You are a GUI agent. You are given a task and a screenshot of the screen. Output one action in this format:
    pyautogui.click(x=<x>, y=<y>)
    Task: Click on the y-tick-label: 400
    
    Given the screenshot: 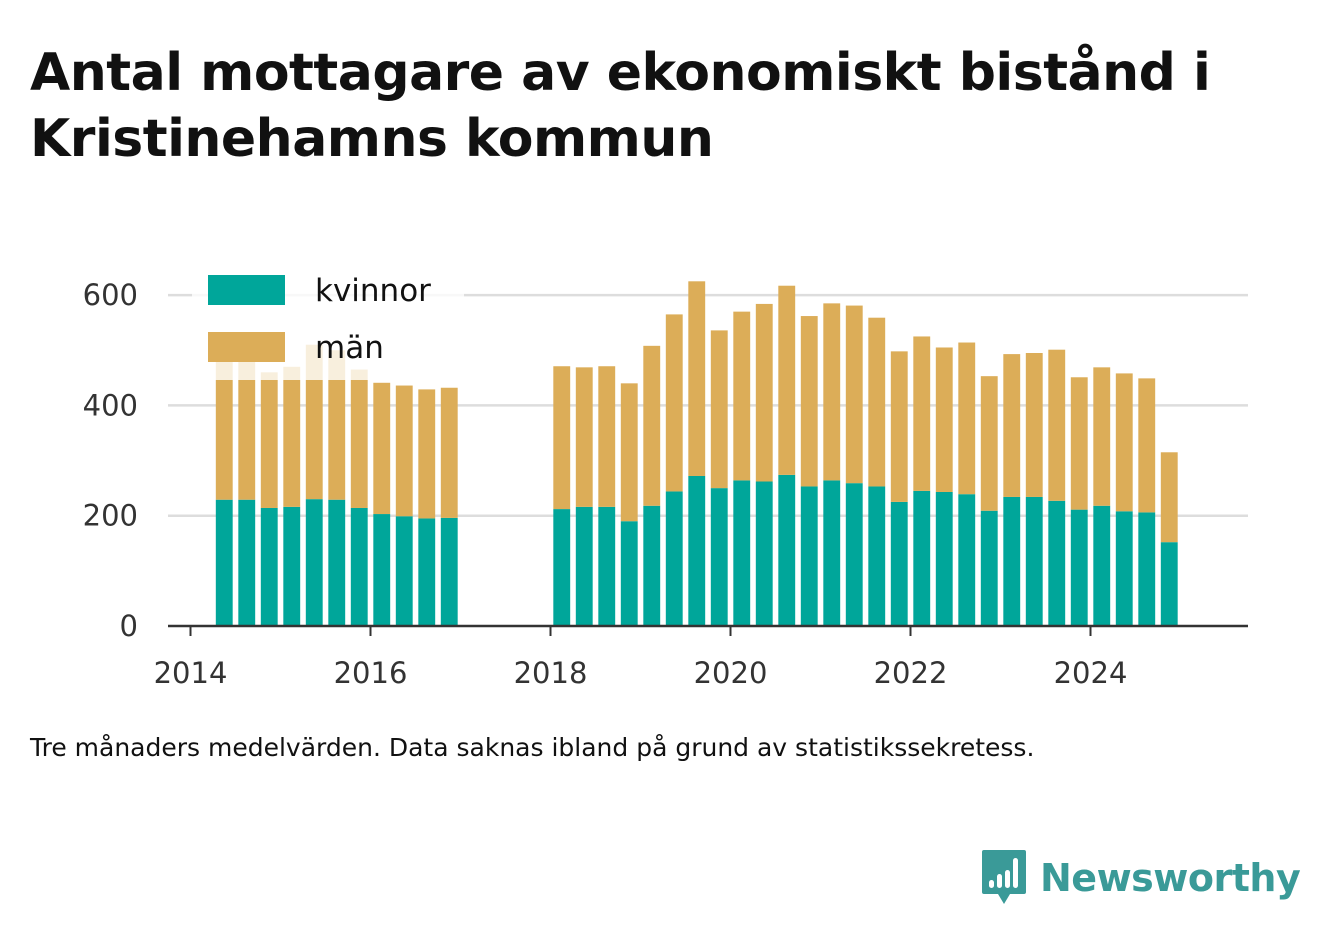 What is the action you would take?
    pyautogui.click(x=110, y=405)
    